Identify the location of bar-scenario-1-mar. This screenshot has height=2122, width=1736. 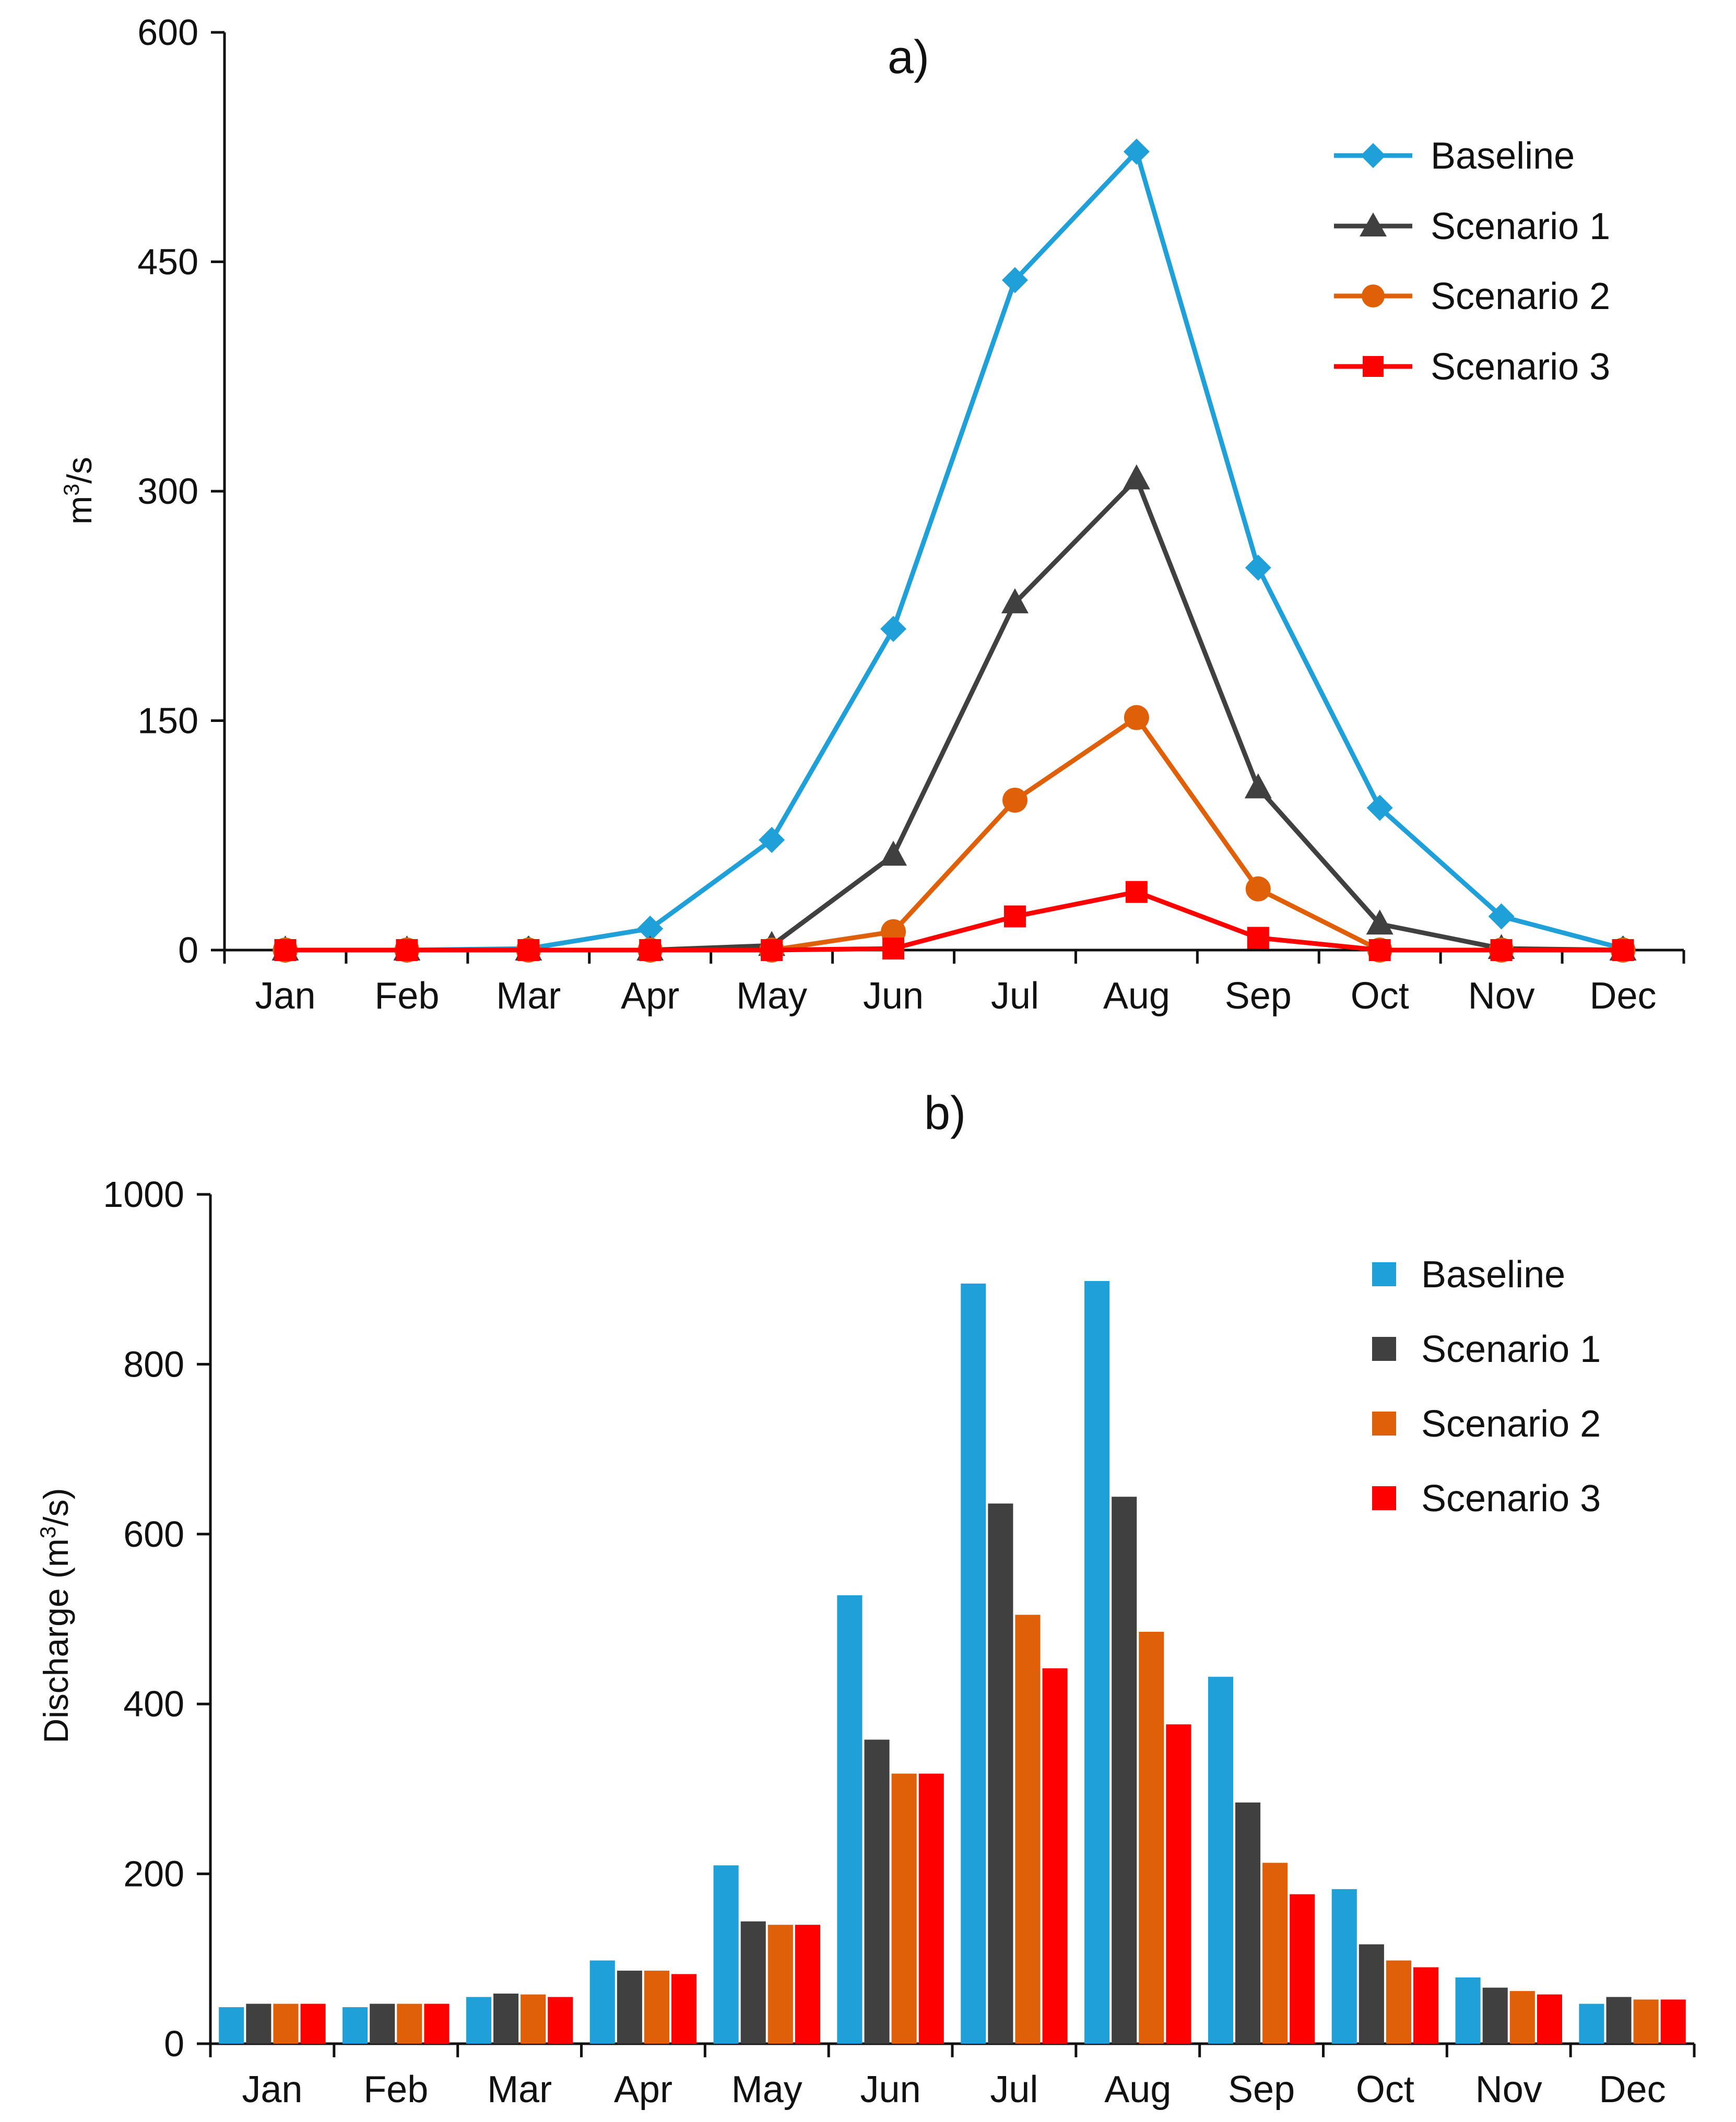
(506, 2019).